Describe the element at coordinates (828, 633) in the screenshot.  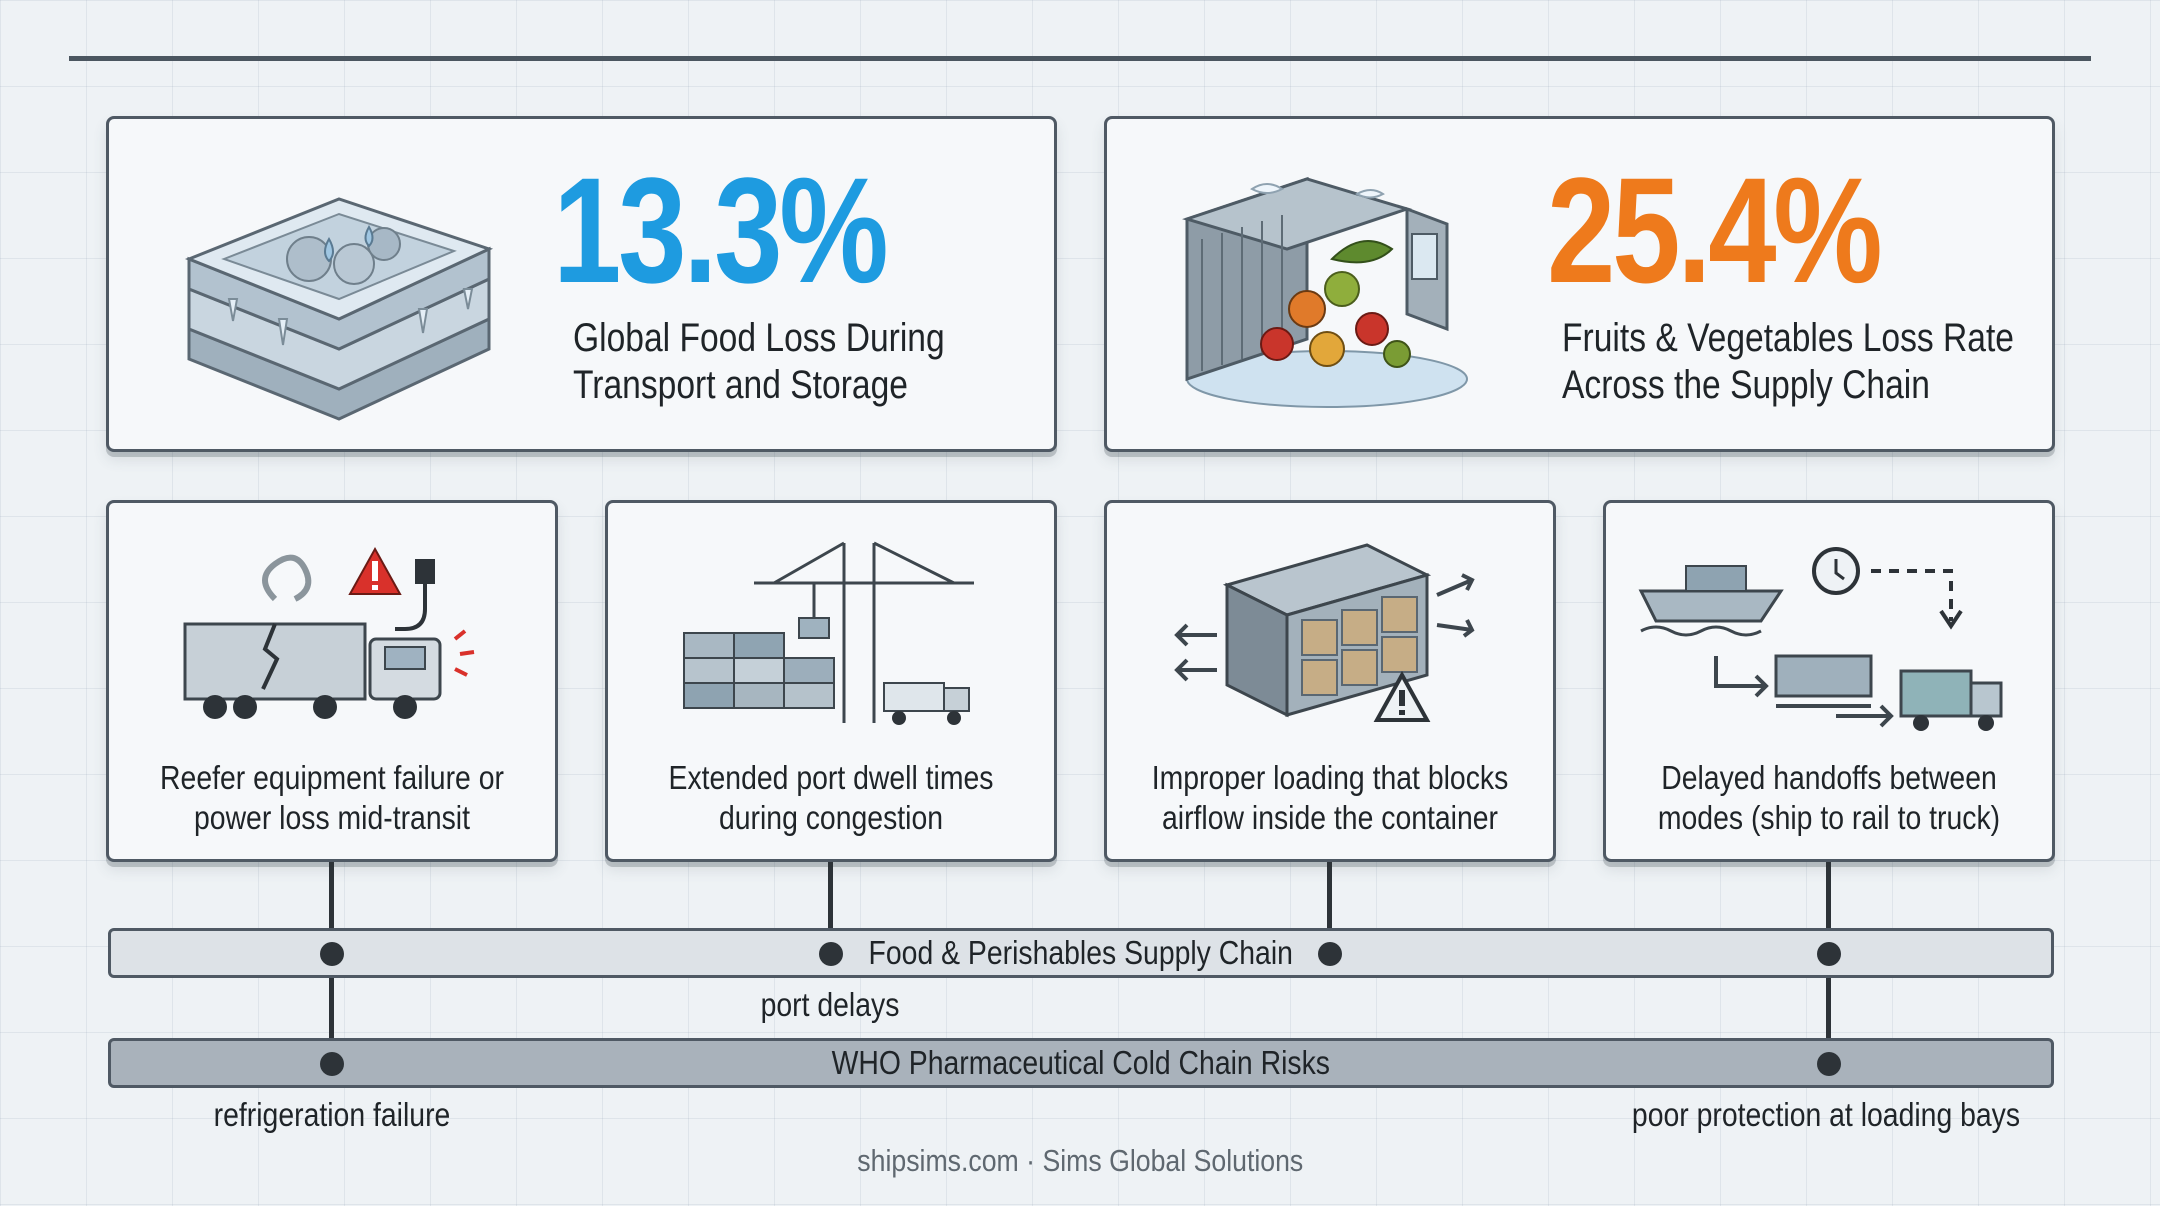
I see `port-crane-containers-icon` at that location.